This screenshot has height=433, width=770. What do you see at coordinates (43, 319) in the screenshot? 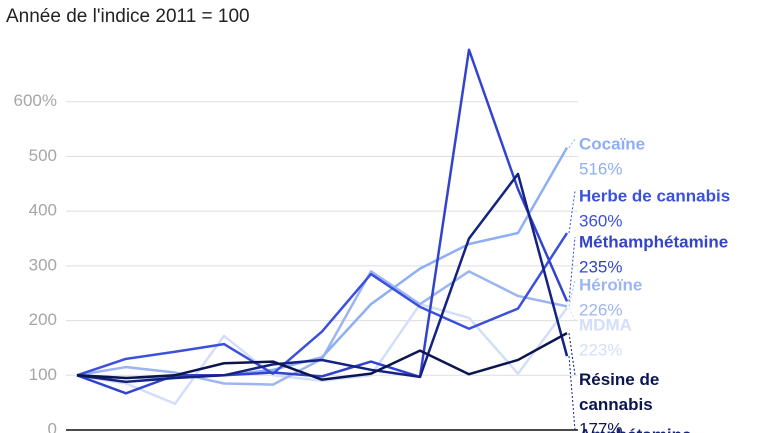
I see `y-tick-label: 200` at bounding box center [43, 319].